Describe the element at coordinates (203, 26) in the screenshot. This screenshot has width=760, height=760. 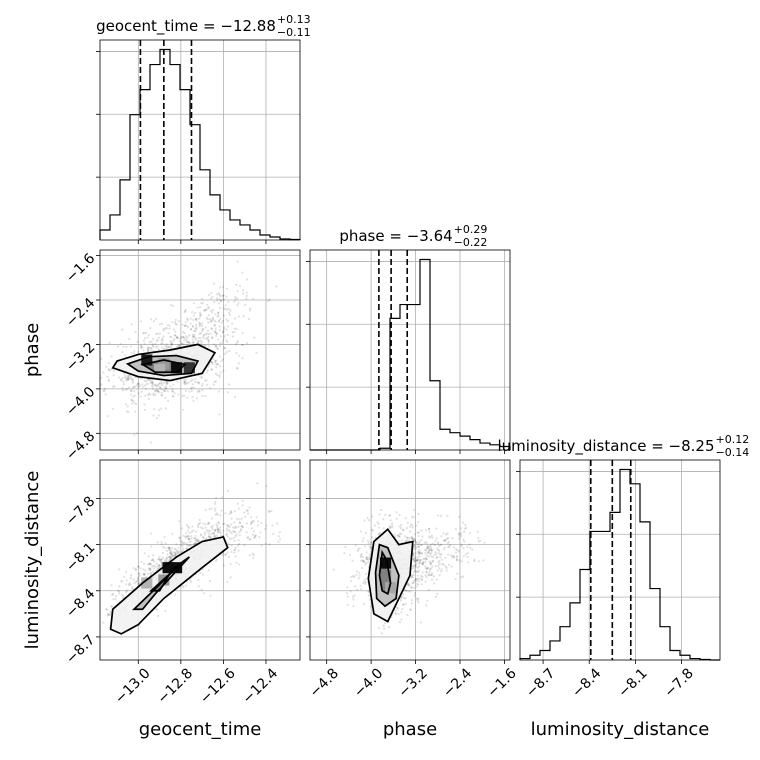
I see `panel-title-geocent_time: geocent_time = −12.88 +0.13−0.11` at that location.